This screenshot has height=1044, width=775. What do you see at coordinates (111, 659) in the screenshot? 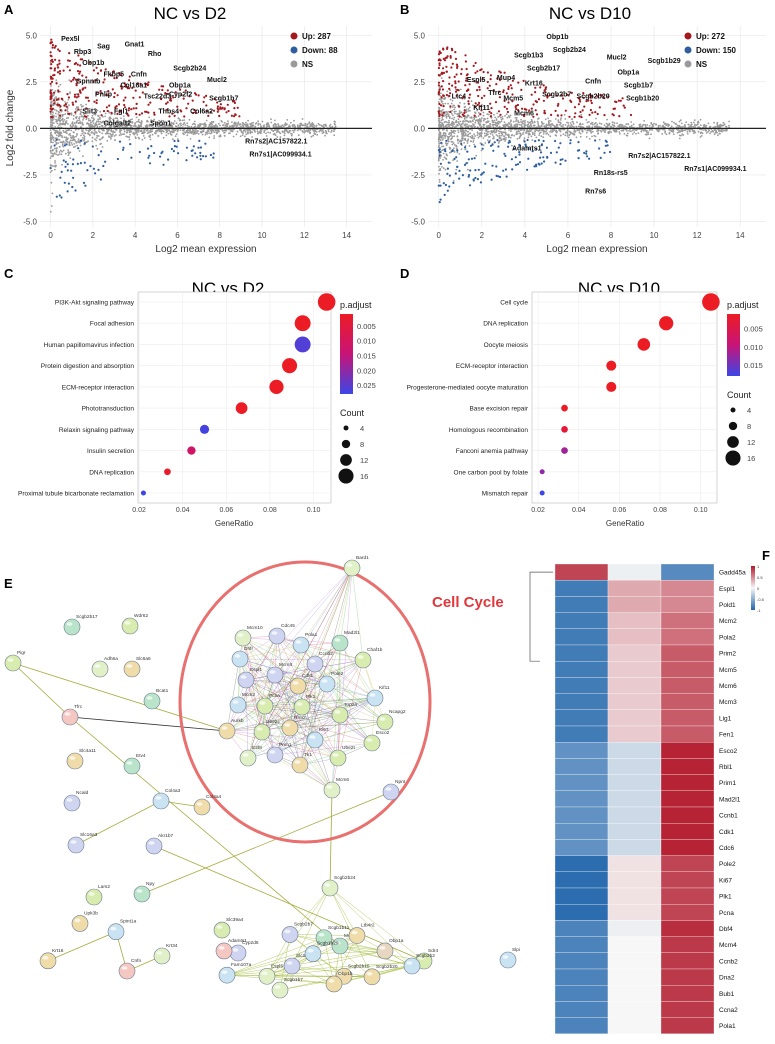
I see `network-node-label: Adh6a` at bounding box center [111, 659].